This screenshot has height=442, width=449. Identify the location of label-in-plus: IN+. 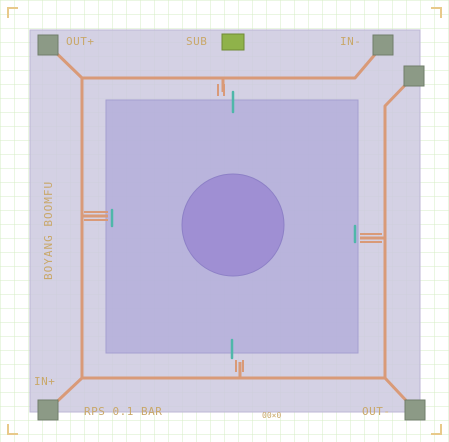
(44, 381).